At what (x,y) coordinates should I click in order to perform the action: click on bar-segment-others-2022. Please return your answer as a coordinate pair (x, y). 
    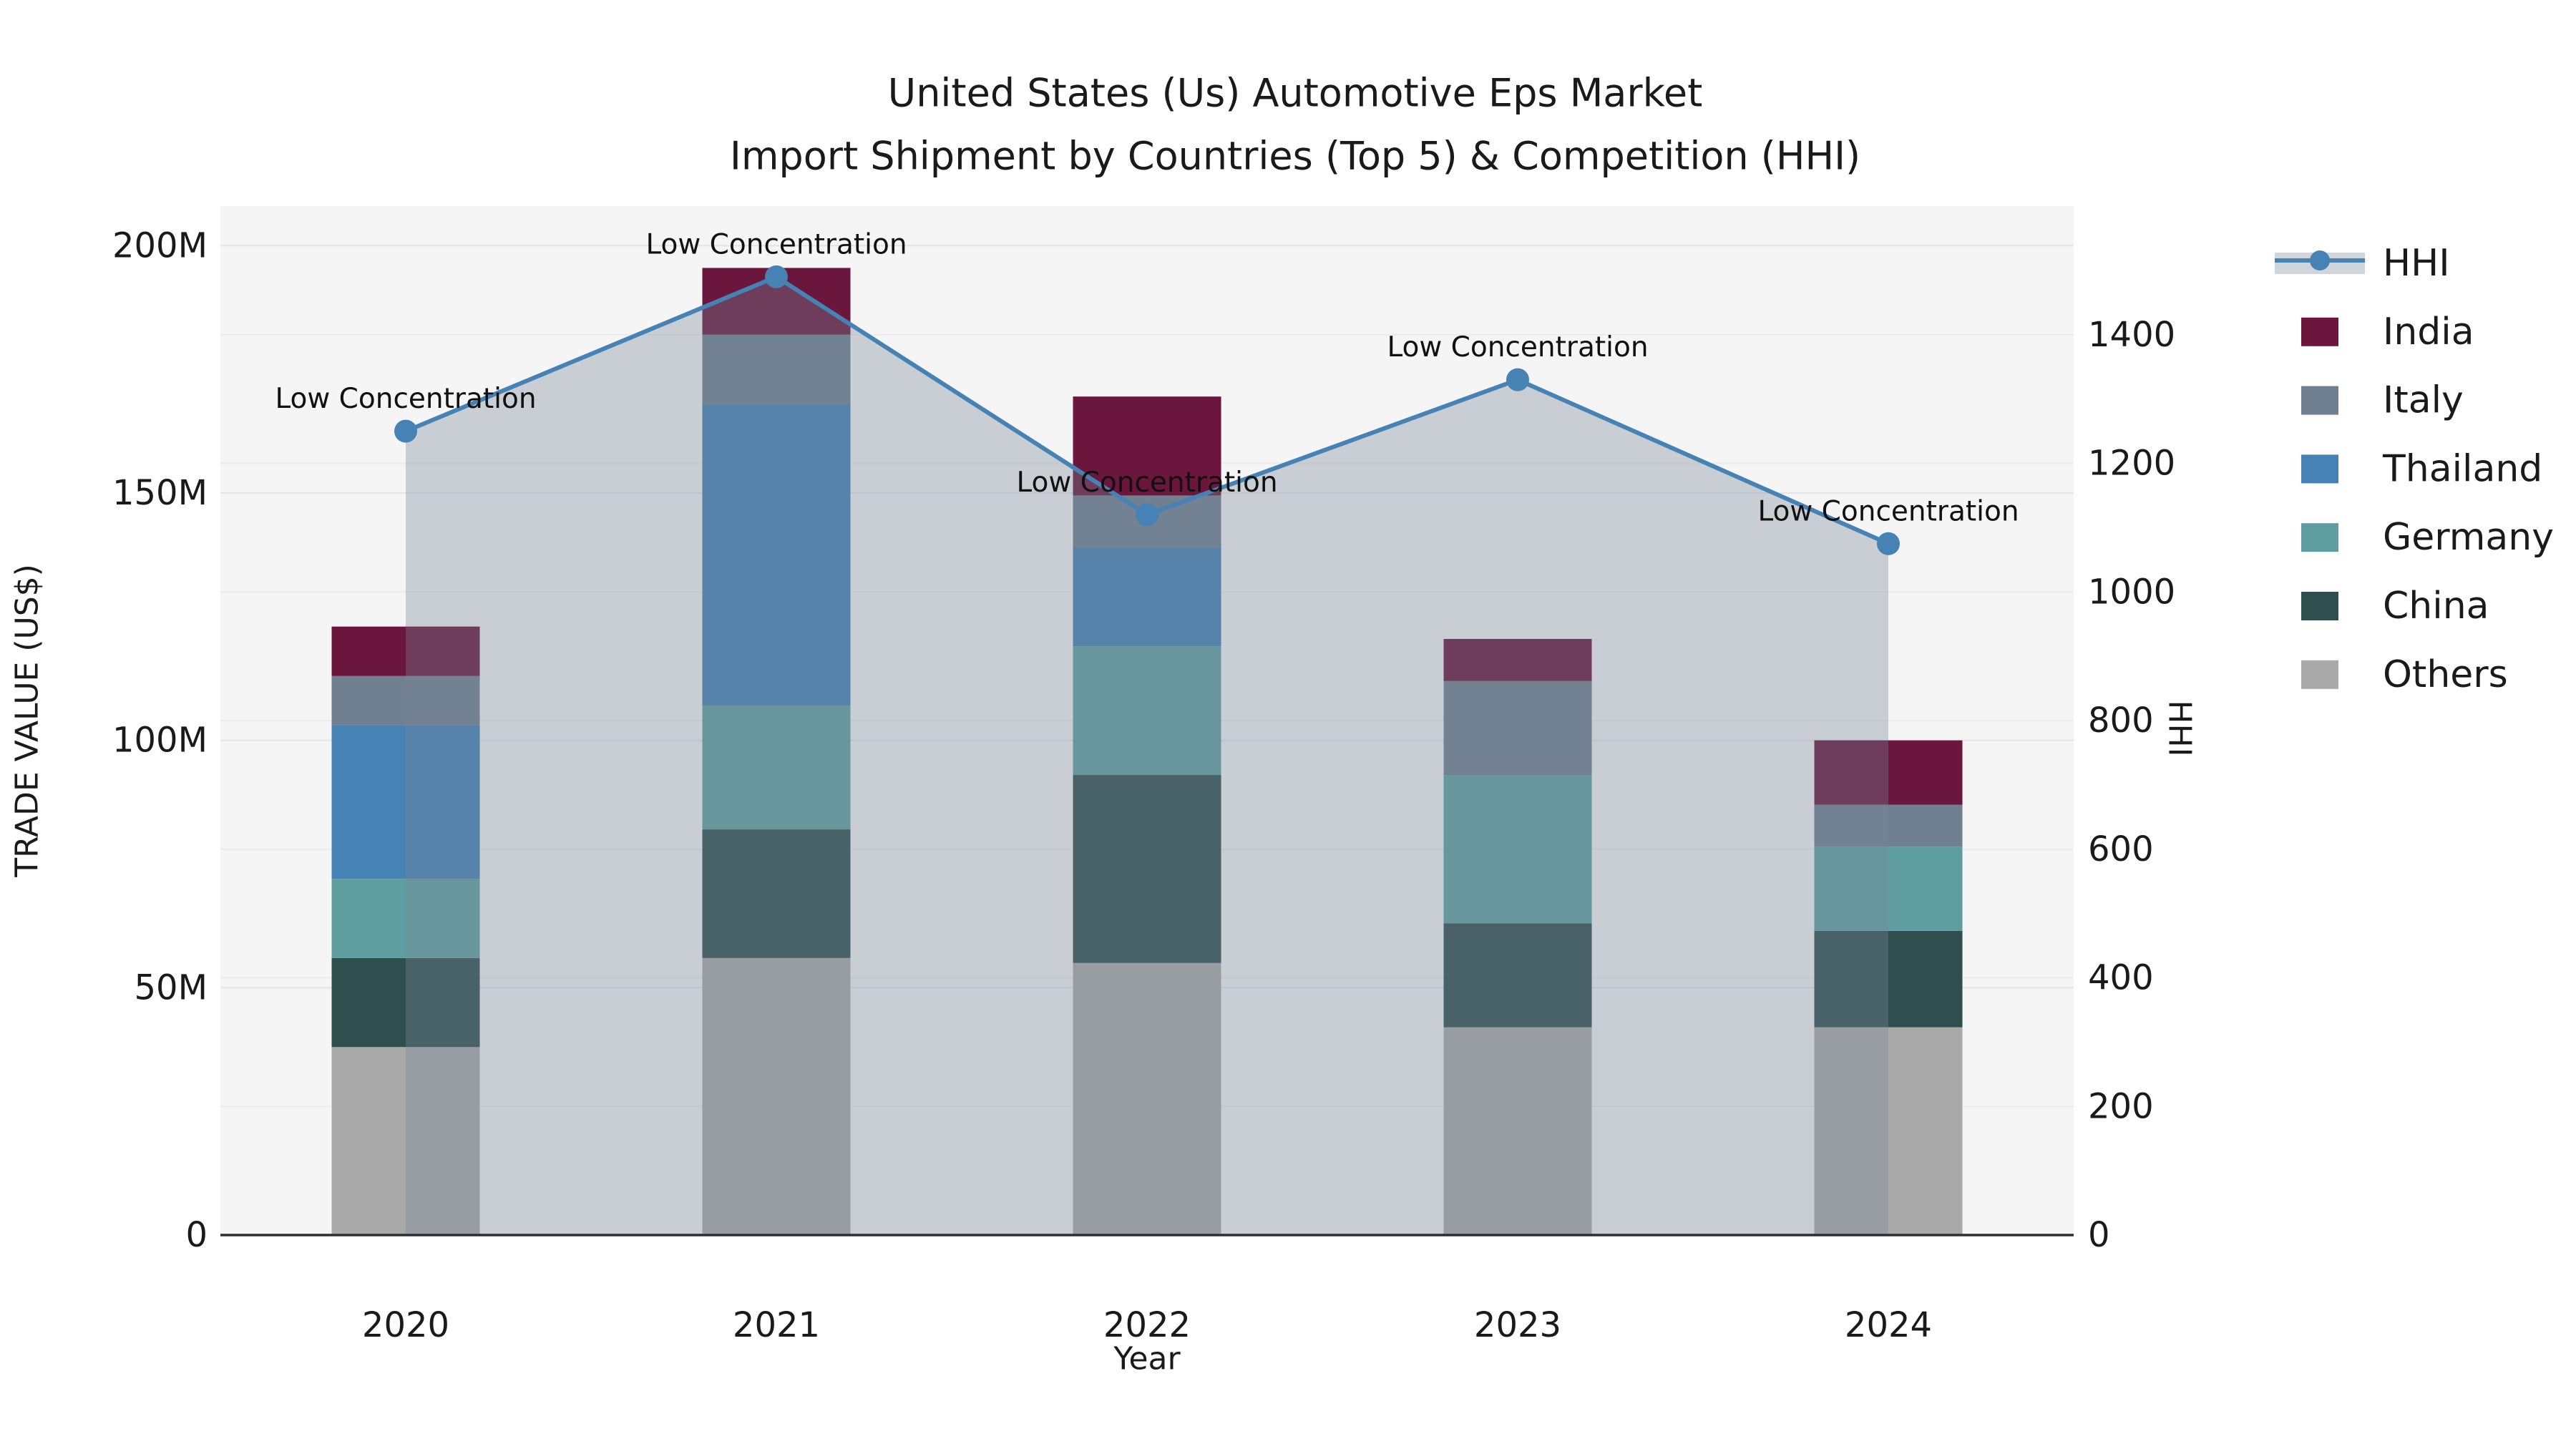
    Looking at the image, I should click on (1147, 1098).